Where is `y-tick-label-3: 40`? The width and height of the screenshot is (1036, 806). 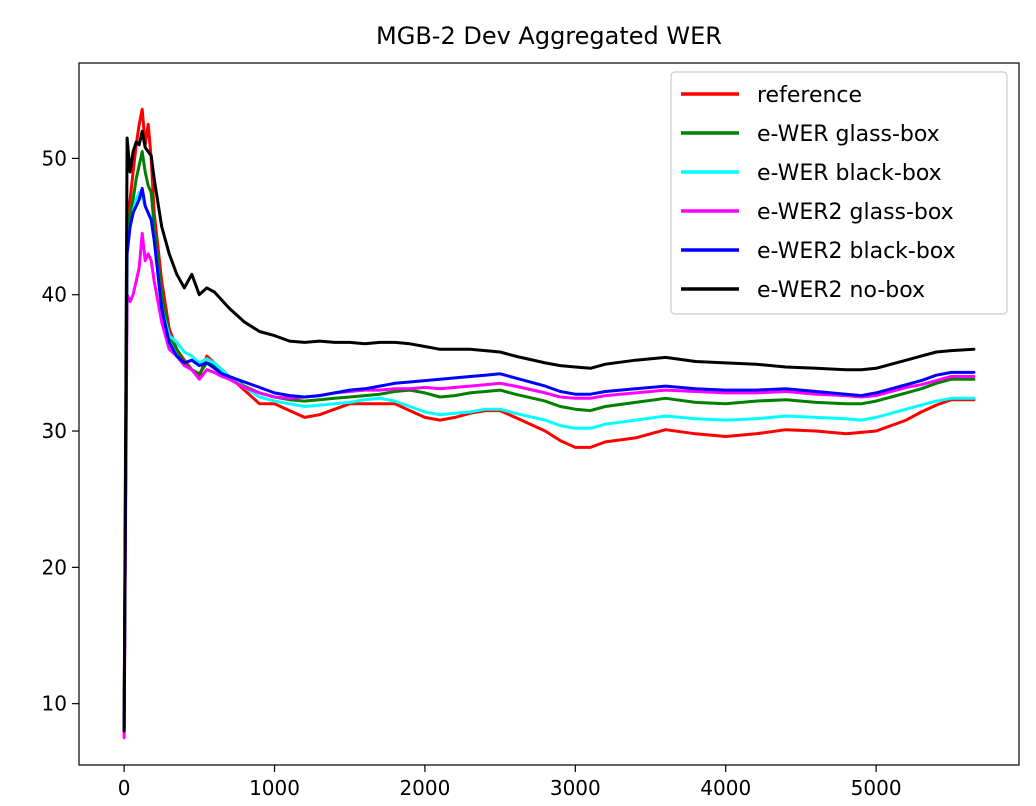 y-tick-label-3: 40 is located at coordinates (54, 295).